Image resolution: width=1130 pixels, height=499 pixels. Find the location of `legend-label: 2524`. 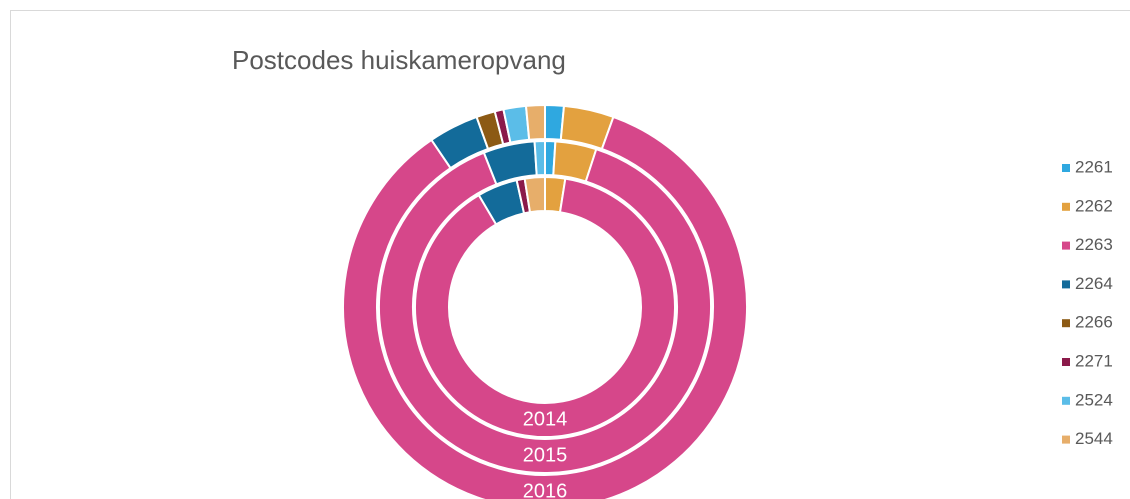

legend-label: 2524 is located at coordinates (1094, 399).